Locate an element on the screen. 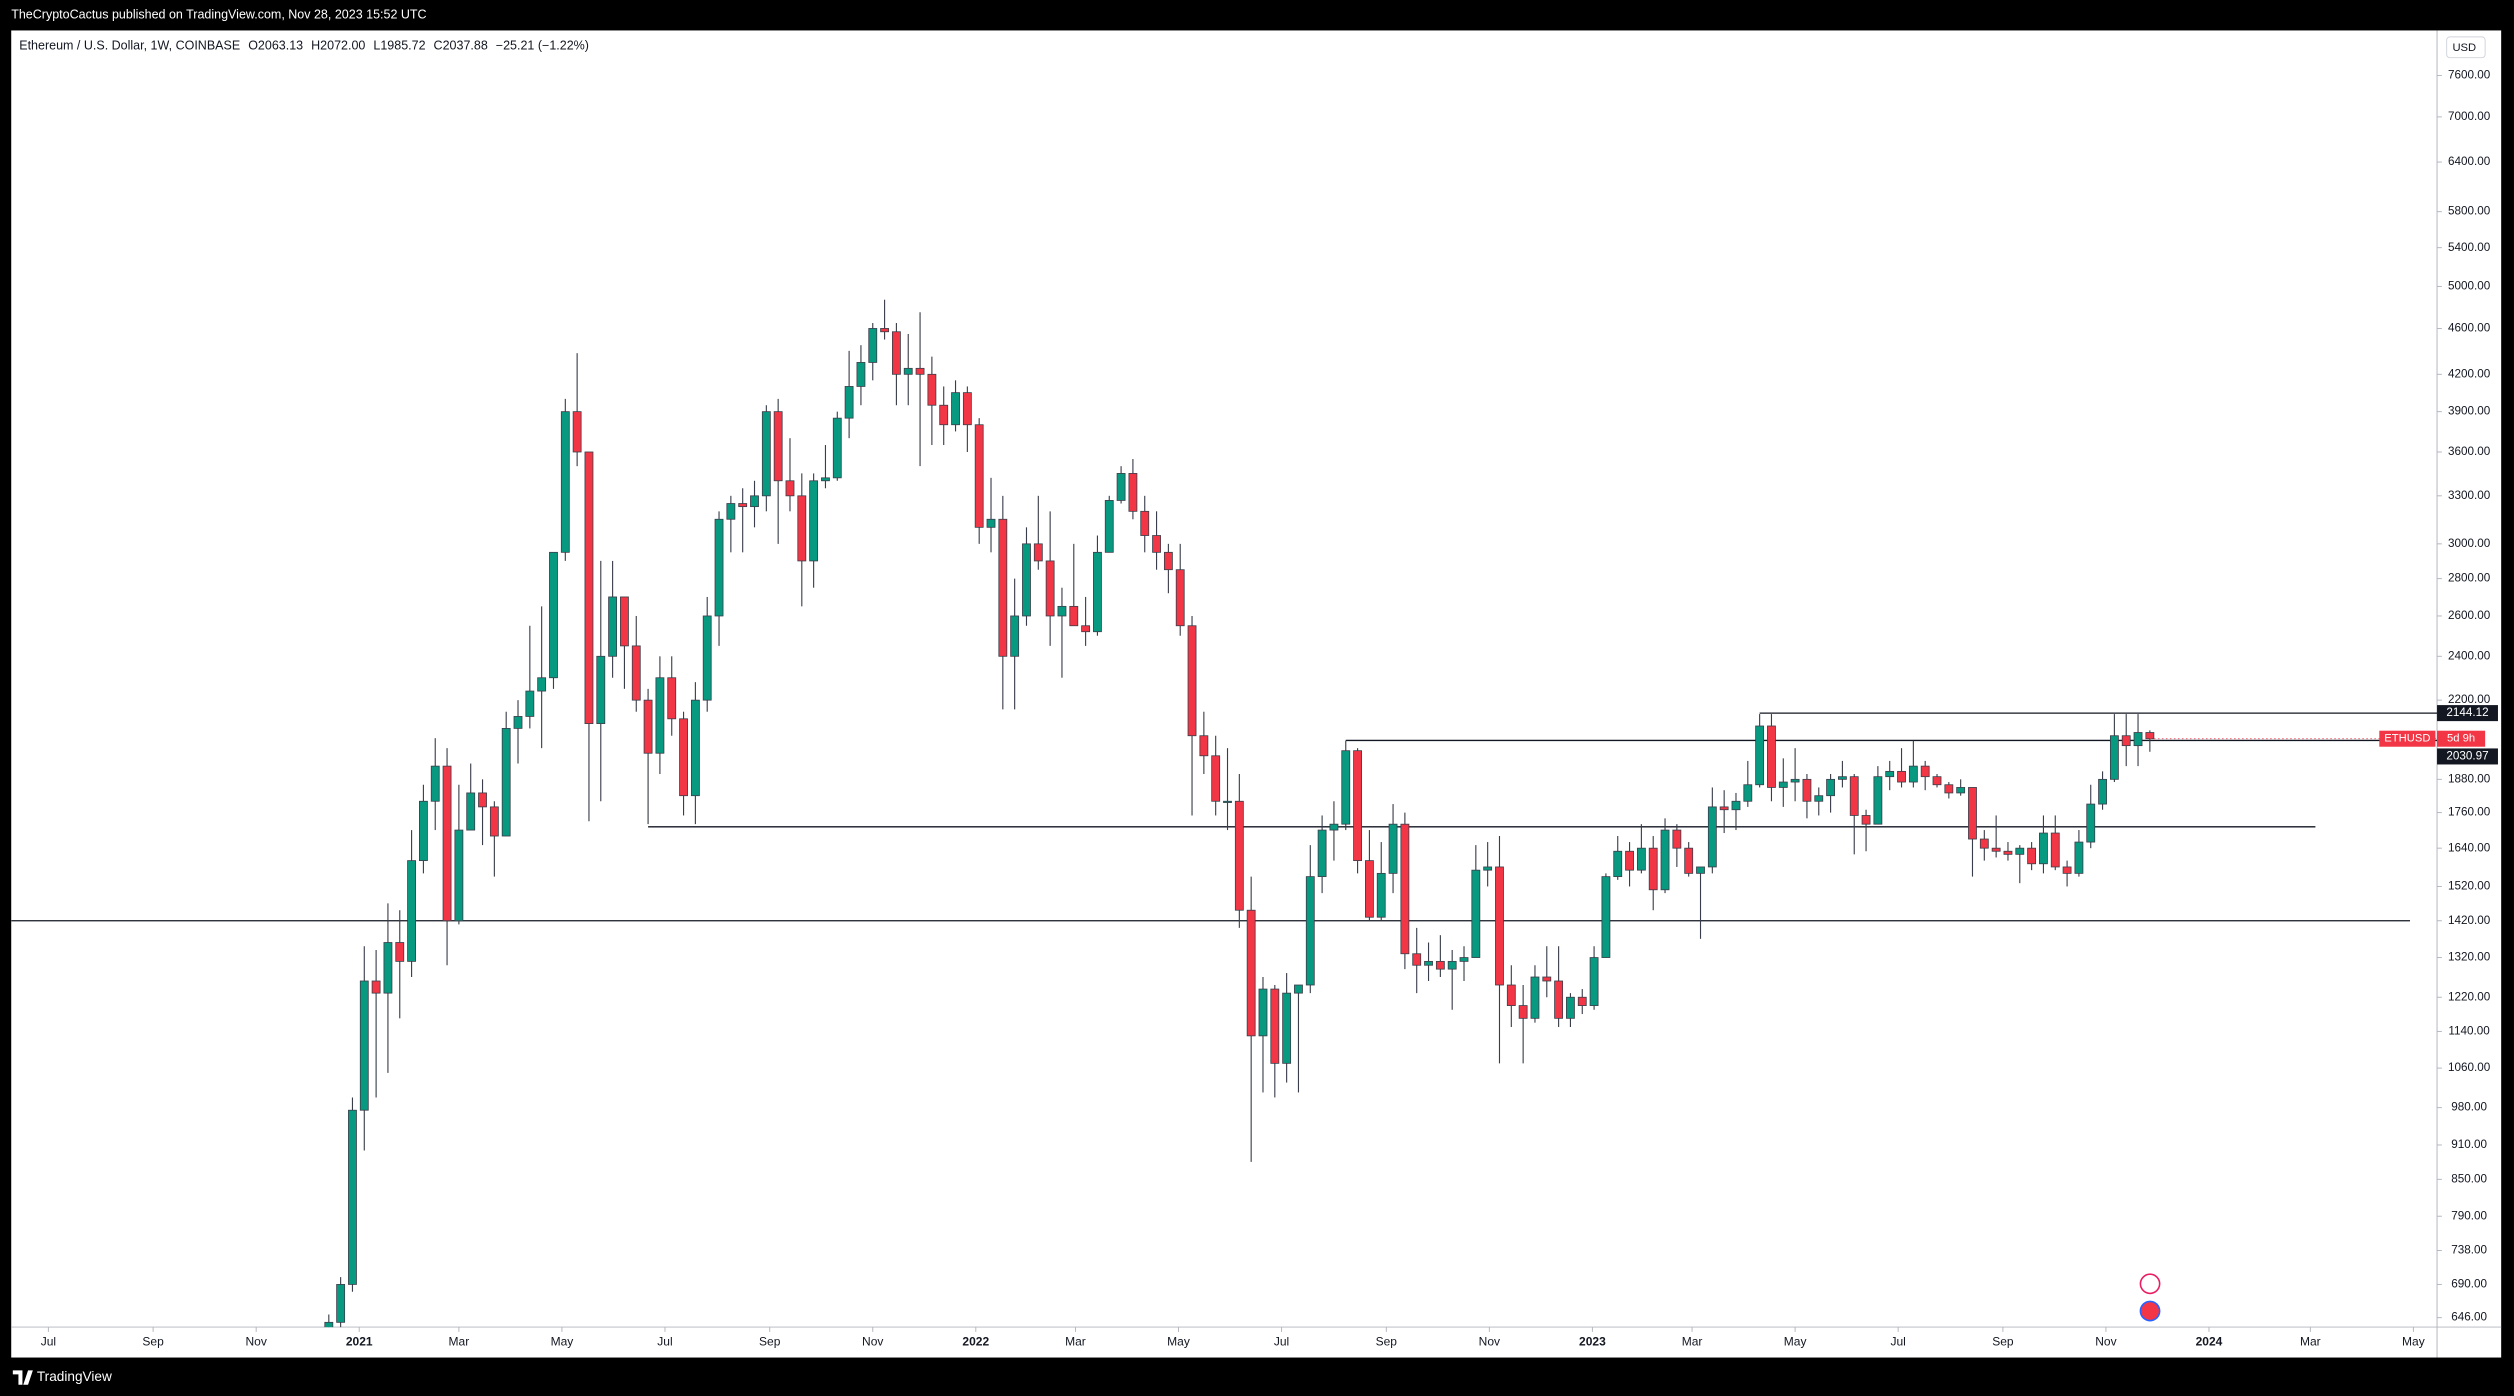  price-label: 2030.97 is located at coordinates (2467, 756).